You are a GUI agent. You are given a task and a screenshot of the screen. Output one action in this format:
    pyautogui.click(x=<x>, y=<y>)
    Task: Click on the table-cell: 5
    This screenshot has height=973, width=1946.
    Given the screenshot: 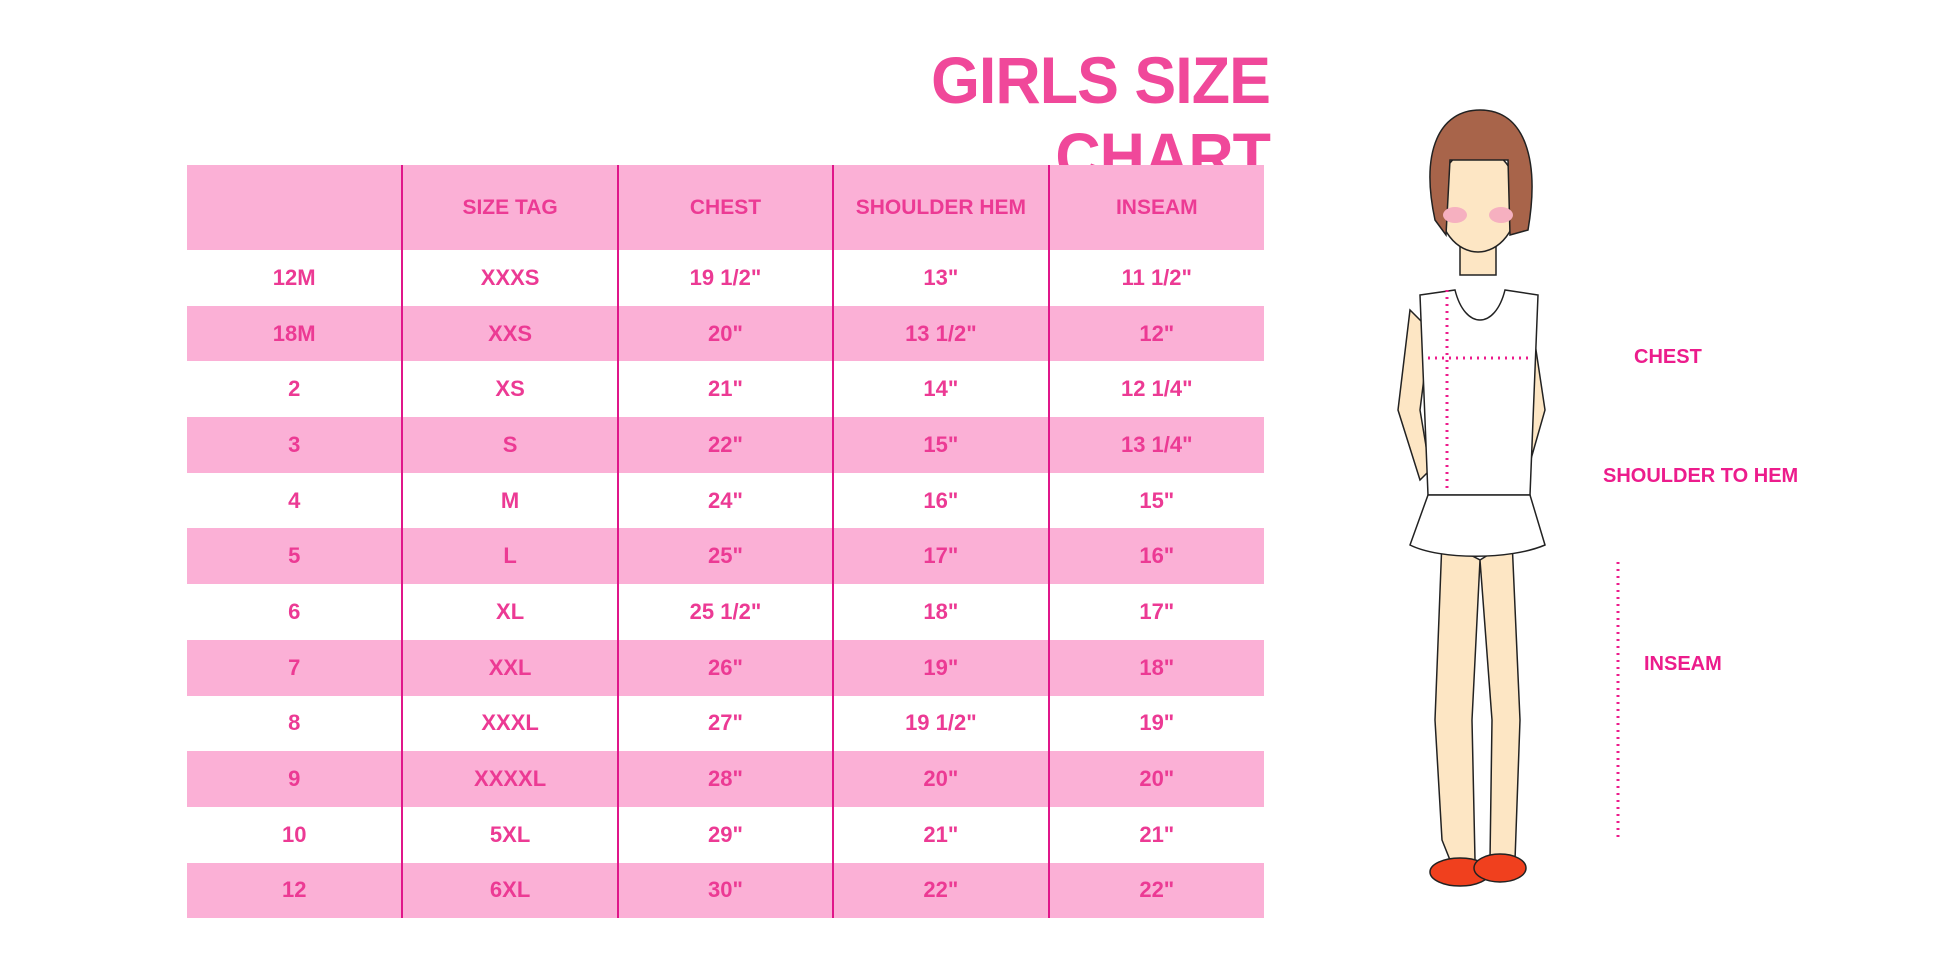 What is the action you would take?
    pyautogui.click(x=295, y=556)
    